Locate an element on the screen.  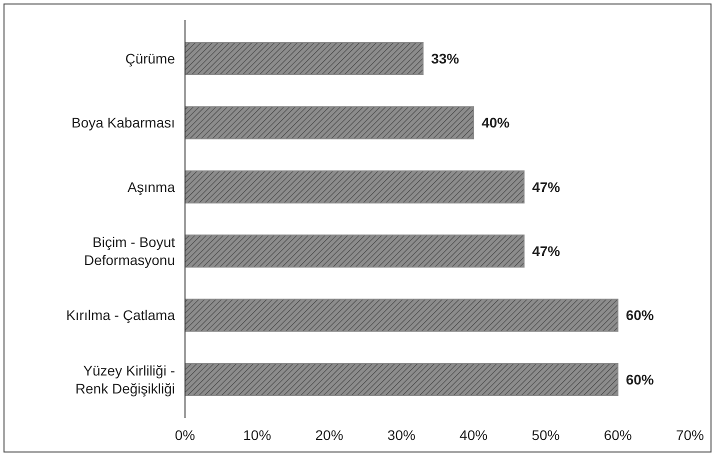
y-tick-label: Çürüme is located at coordinates (150, 58).